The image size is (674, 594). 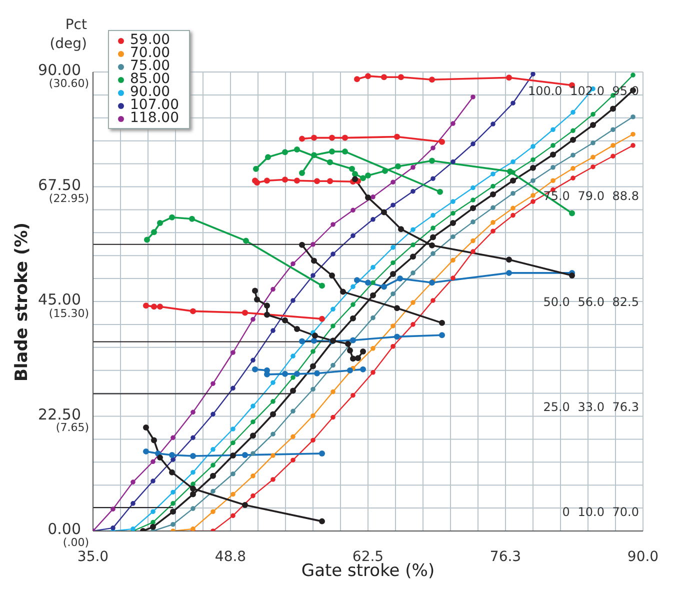 I want to click on legend-label: 90.00, so click(x=150, y=92).